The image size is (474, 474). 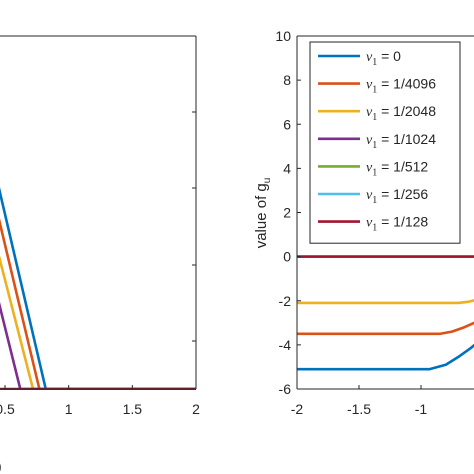 What do you see at coordinates (406, 139) in the screenshot?
I see `legend-value: = 1/1024` at bounding box center [406, 139].